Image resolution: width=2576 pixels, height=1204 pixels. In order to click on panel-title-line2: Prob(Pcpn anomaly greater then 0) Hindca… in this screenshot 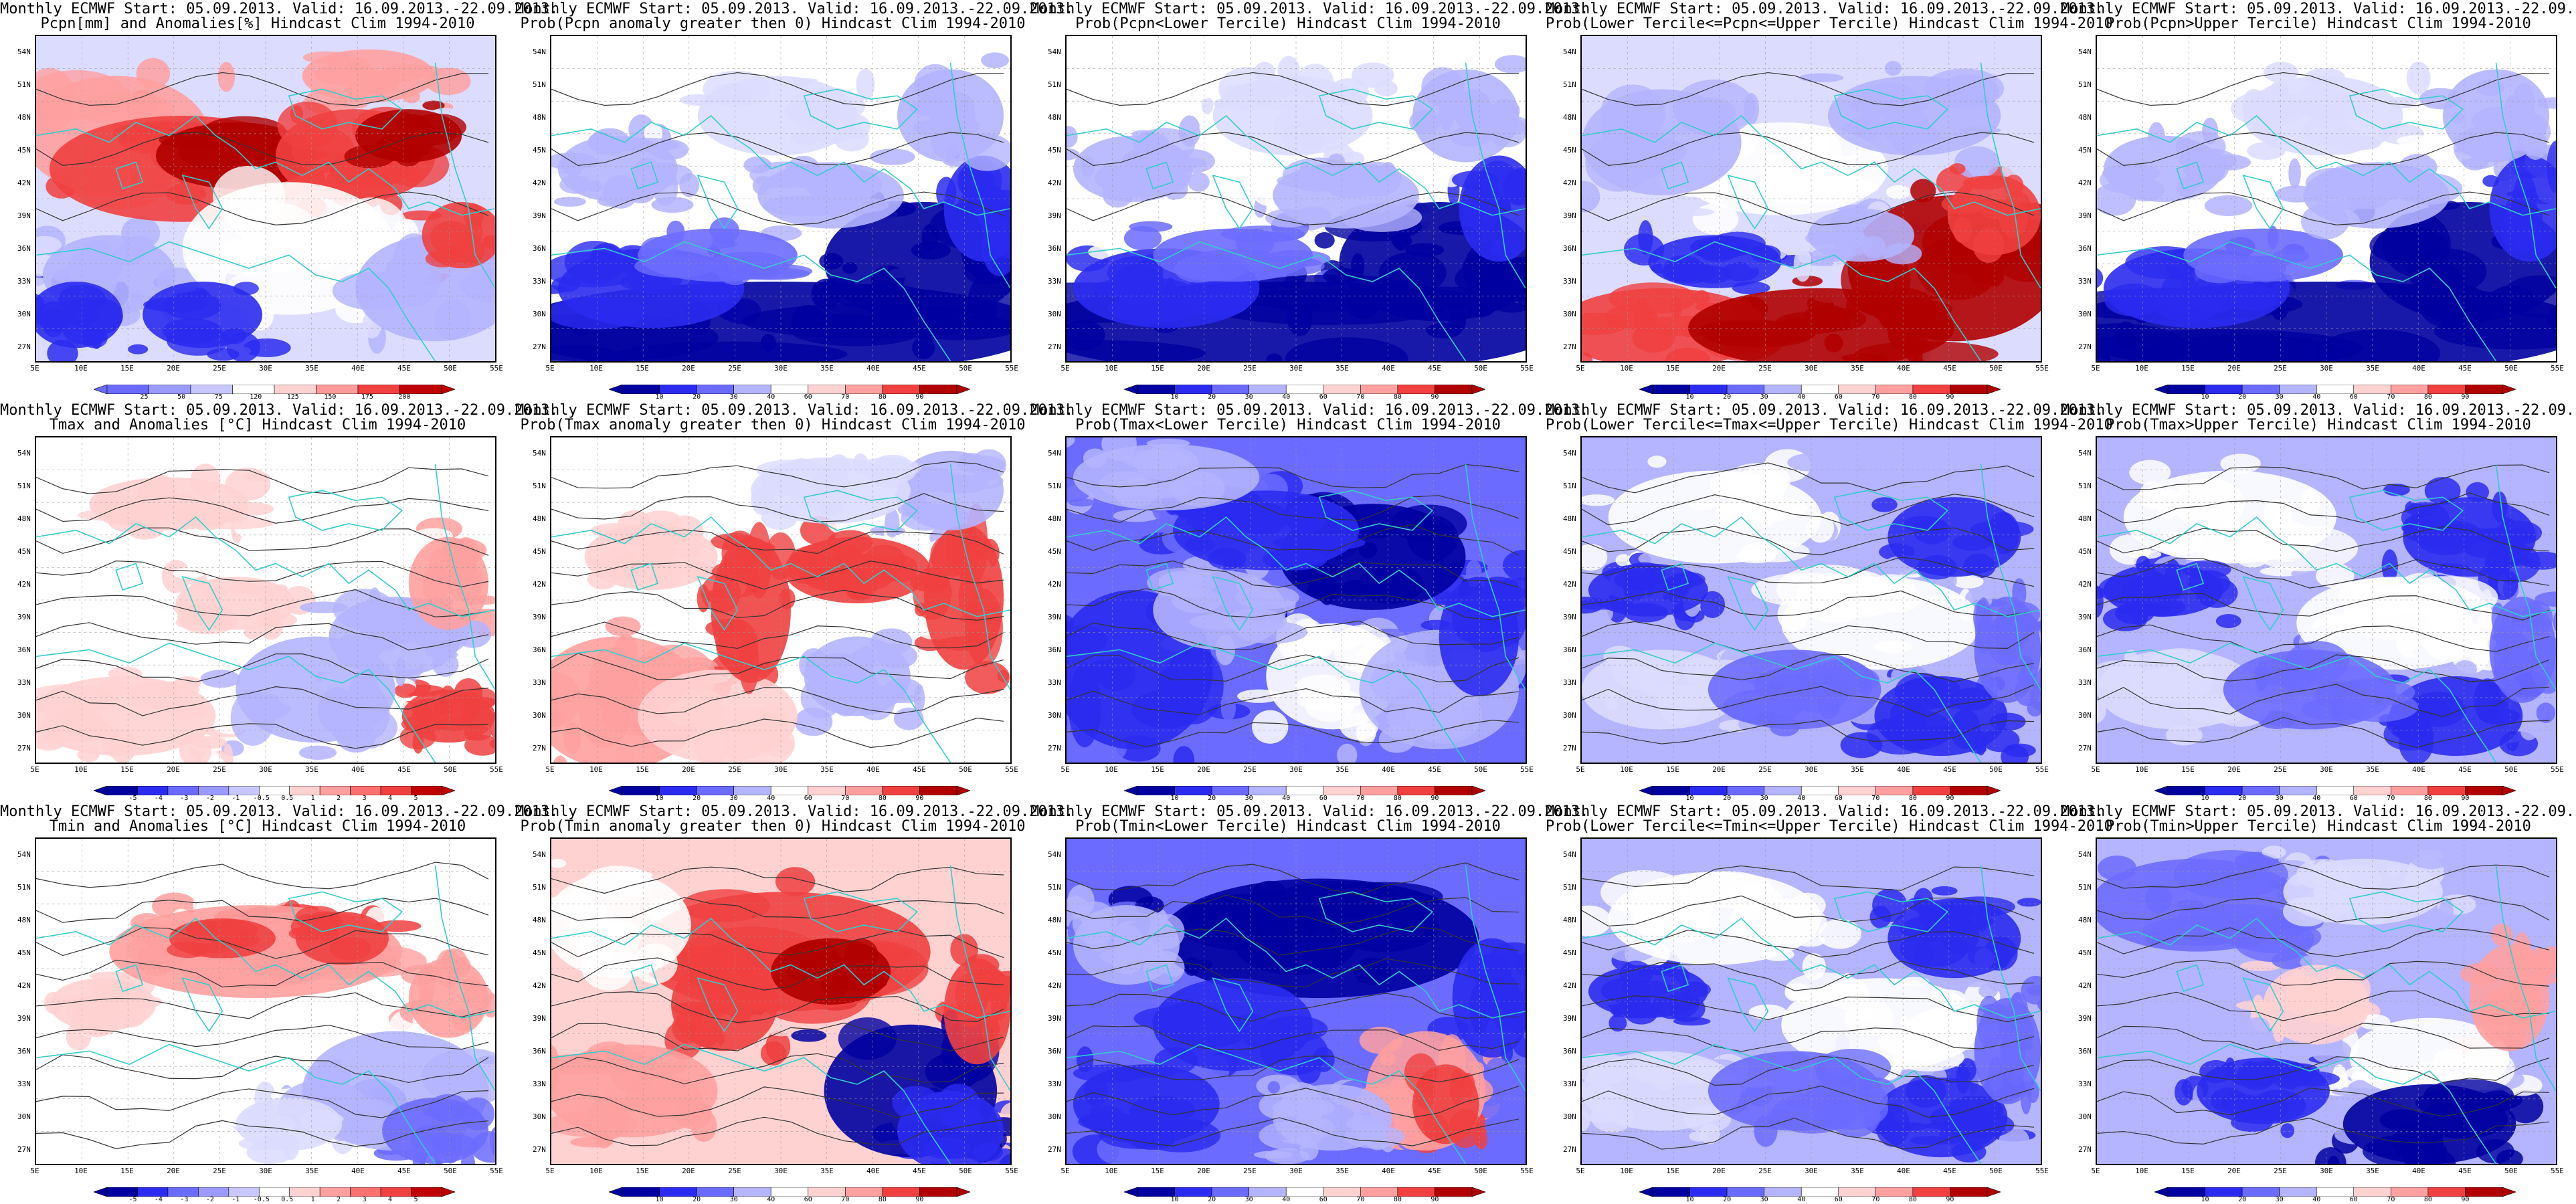, I will do `click(773, 23)`.